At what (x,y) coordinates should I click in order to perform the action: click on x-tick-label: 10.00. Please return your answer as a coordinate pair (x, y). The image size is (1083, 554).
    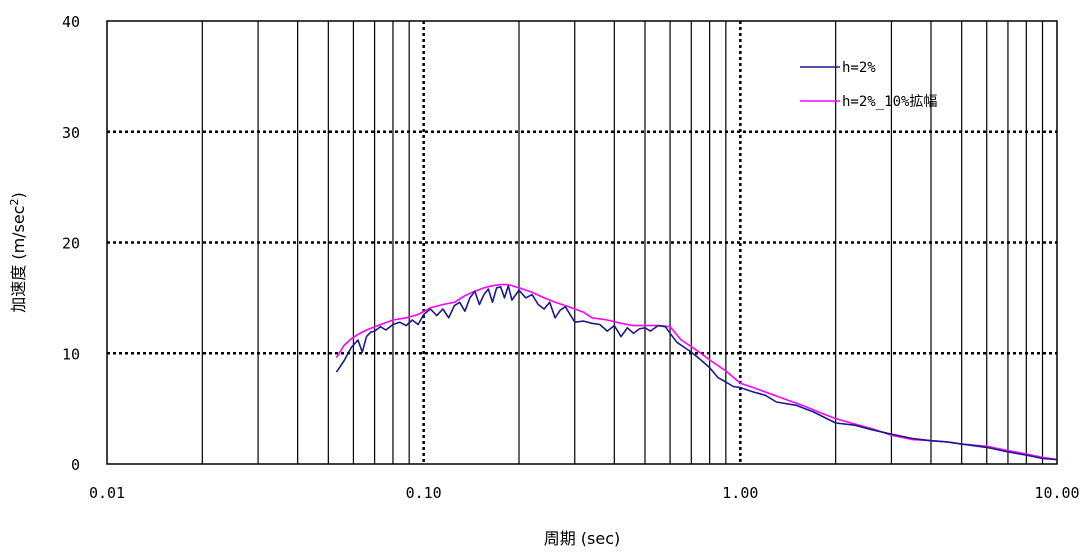
    Looking at the image, I should click on (1056, 493).